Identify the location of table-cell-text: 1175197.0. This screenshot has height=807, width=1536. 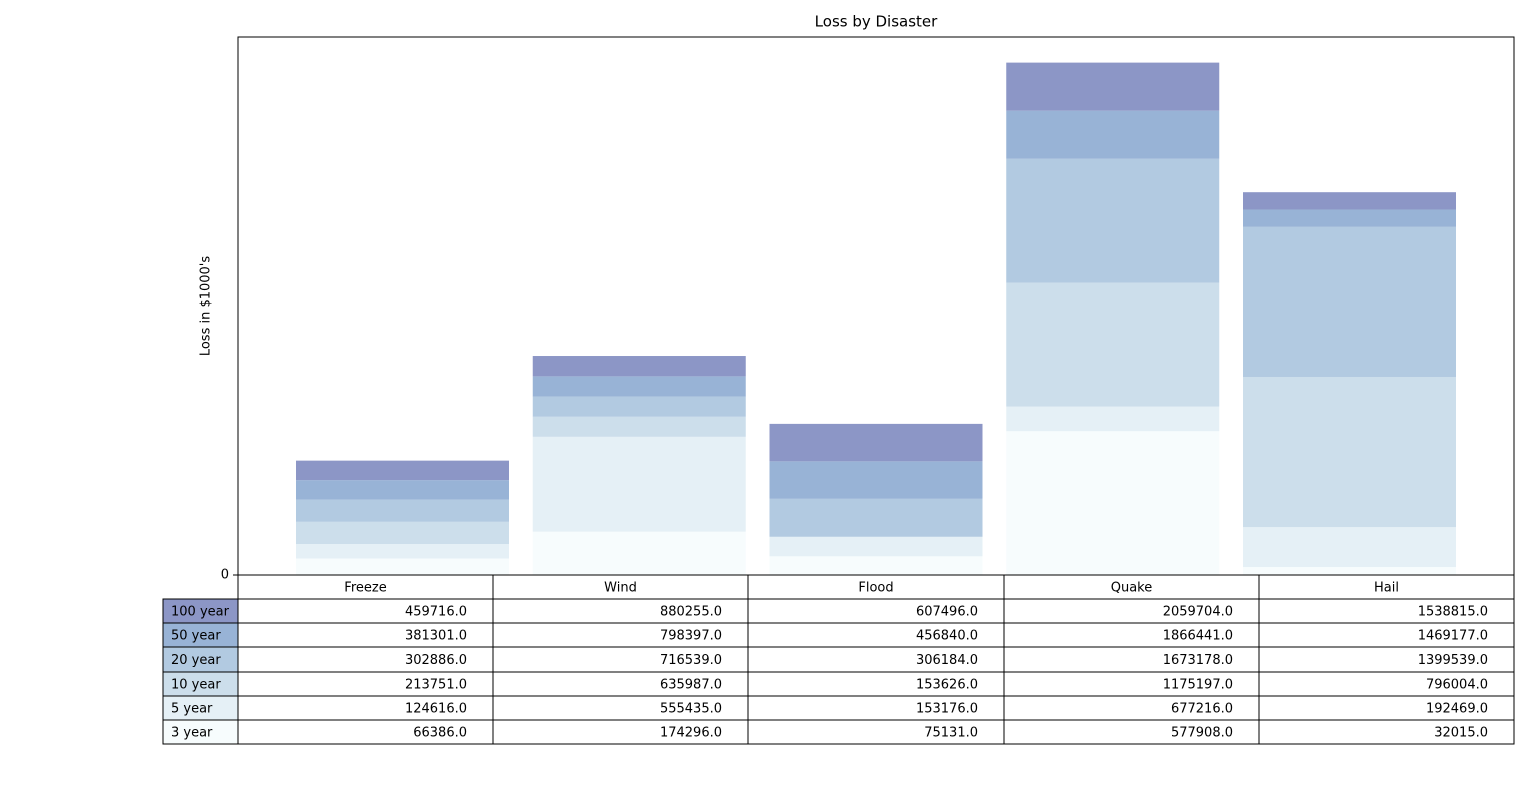
(1198, 685).